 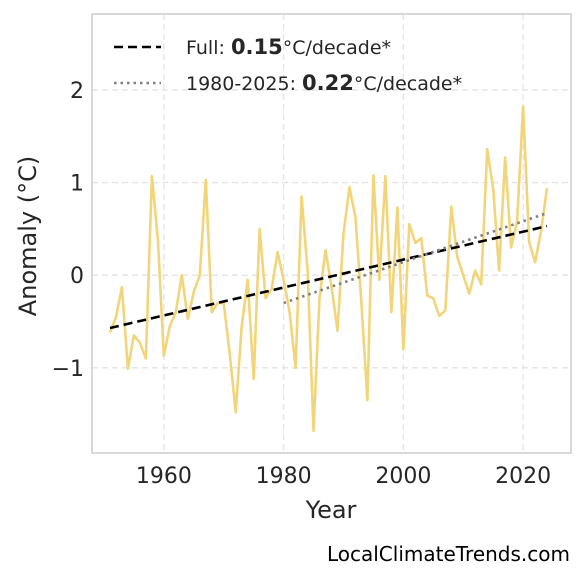 I want to click on y-tick-label: 2, so click(x=77, y=91).